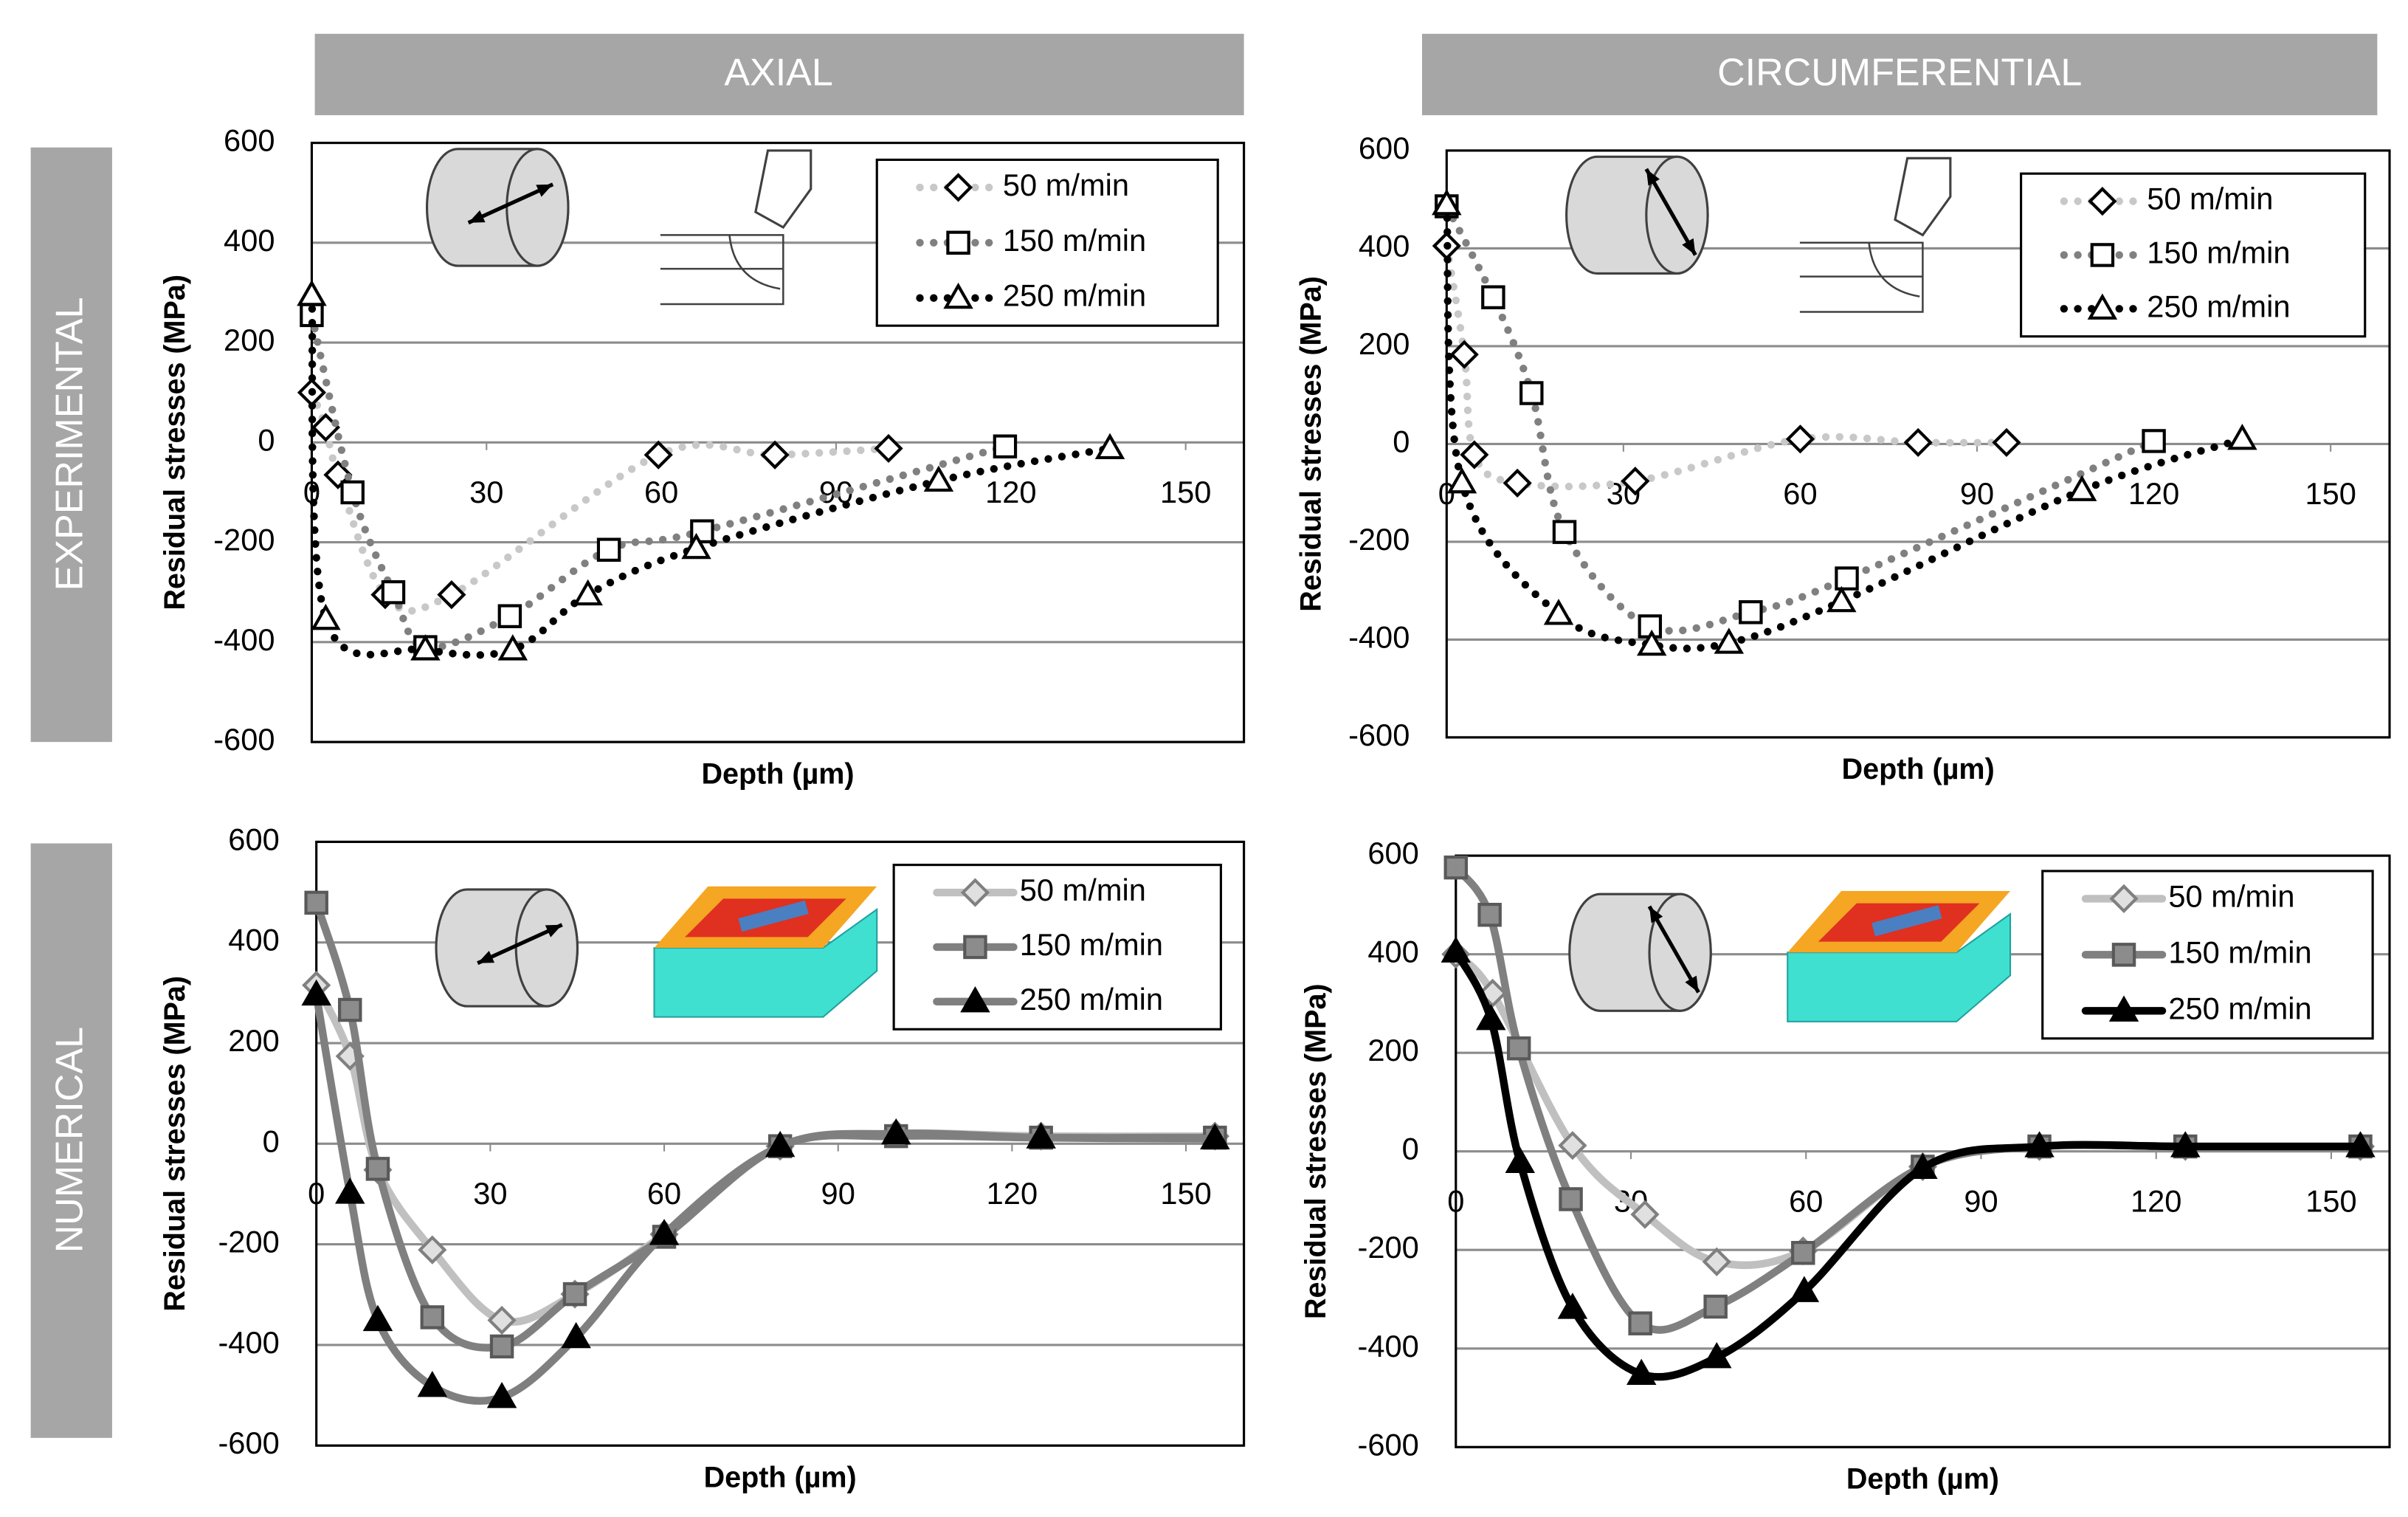  Describe the element at coordinates (1919, 769) in the screenshot. I see `x-axis-label: Depth (µm)` at that location.